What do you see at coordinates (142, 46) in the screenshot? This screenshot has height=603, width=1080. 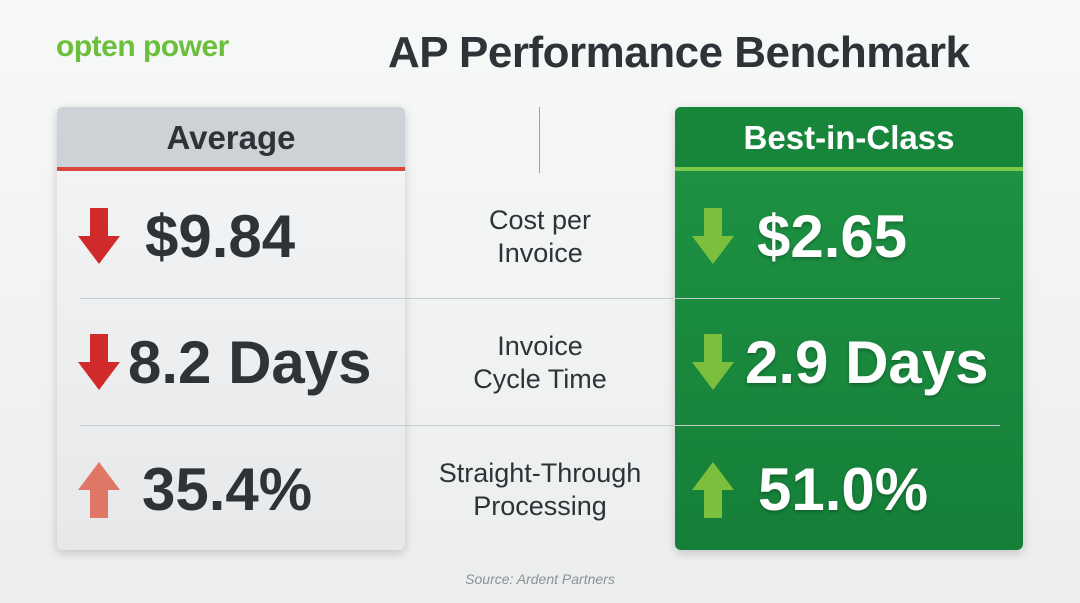 I see `logo: opten power` at bounding box center [142, 46].